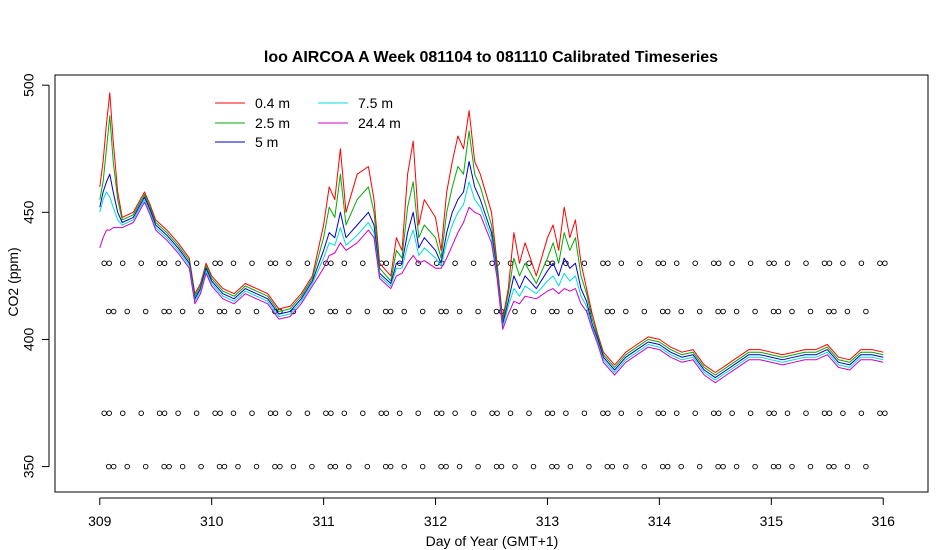  Describe the element at coordinates (35, 276) in the screenshot. I see `y-axis: 350 400 450 500` at that location.